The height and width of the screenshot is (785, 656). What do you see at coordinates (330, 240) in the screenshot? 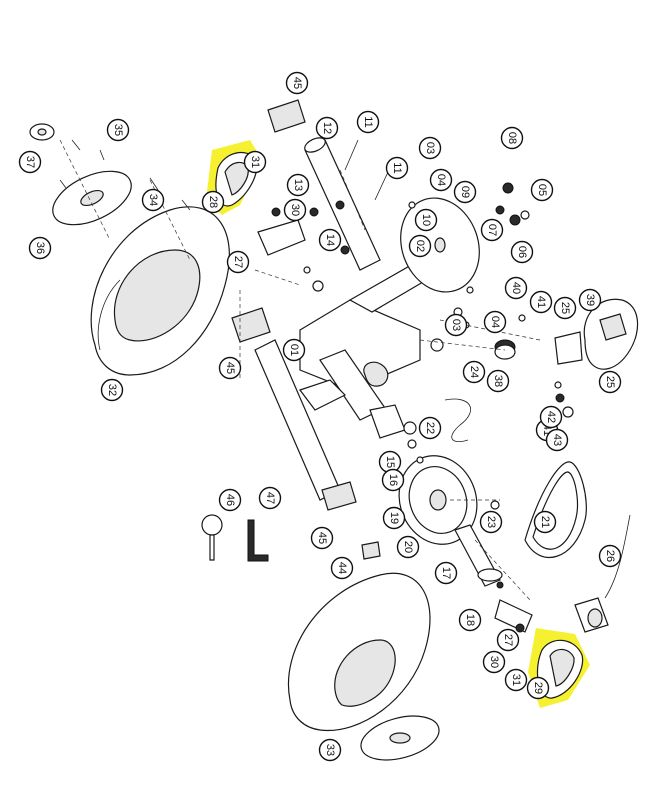
I see `callout-label: 14` at bounding box center [330, 240].